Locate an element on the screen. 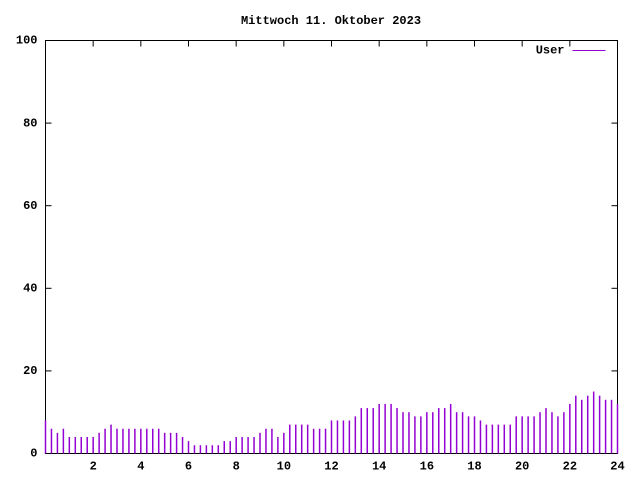  x-tick-label: 10 is located at coordinates (284, 467).